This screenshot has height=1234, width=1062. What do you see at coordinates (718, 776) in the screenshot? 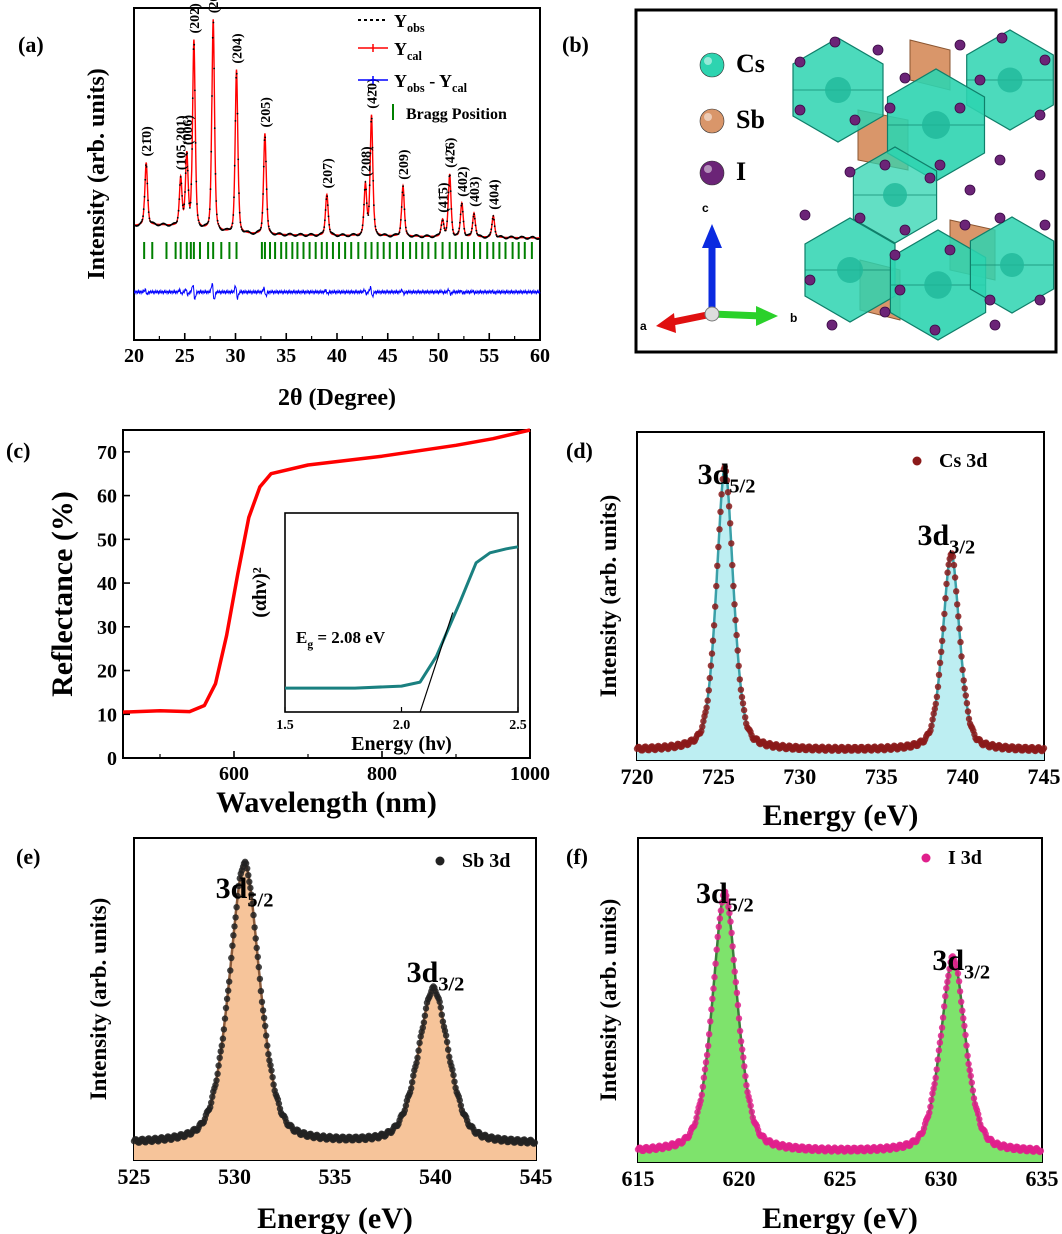
I see `x-tick-label: 725` at bounding box center [718, 776].